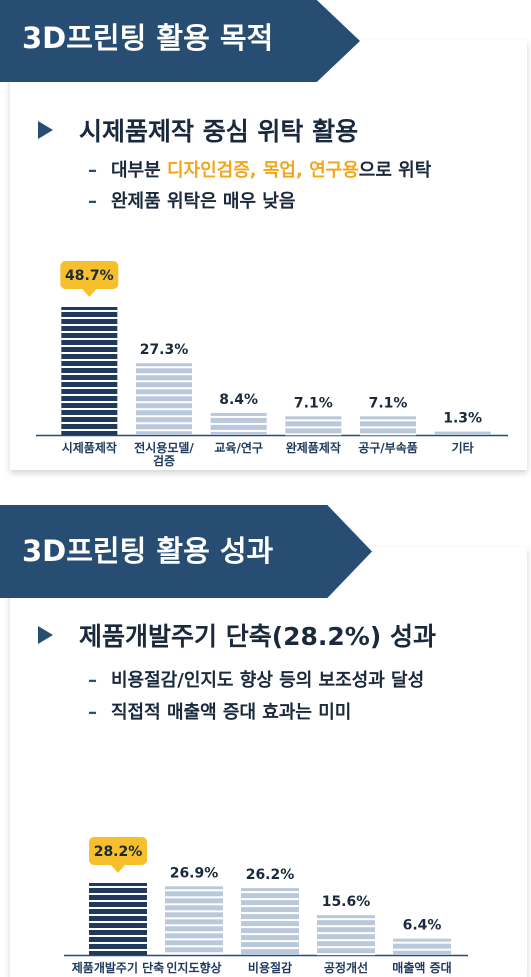 This screenshot has height=977, width=531. Describe the element at coordinates (422, 926) in the screenshot. I see `bar-value-label: 6.4%` at that location.